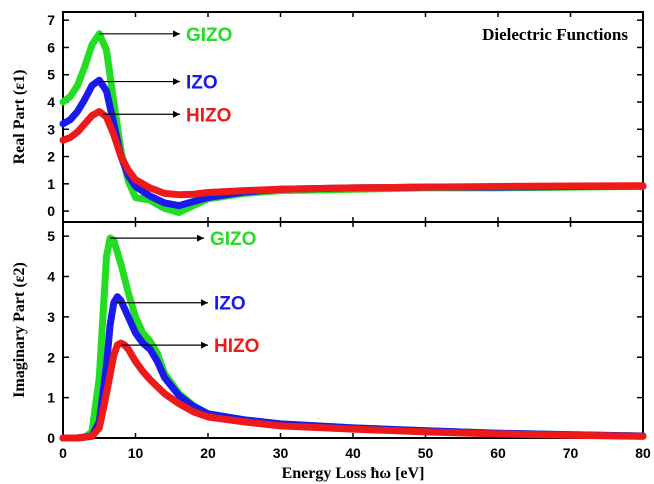 The image size is (654, 484). I want to click on bottom-izo-label: IZO, so click(230, 304).